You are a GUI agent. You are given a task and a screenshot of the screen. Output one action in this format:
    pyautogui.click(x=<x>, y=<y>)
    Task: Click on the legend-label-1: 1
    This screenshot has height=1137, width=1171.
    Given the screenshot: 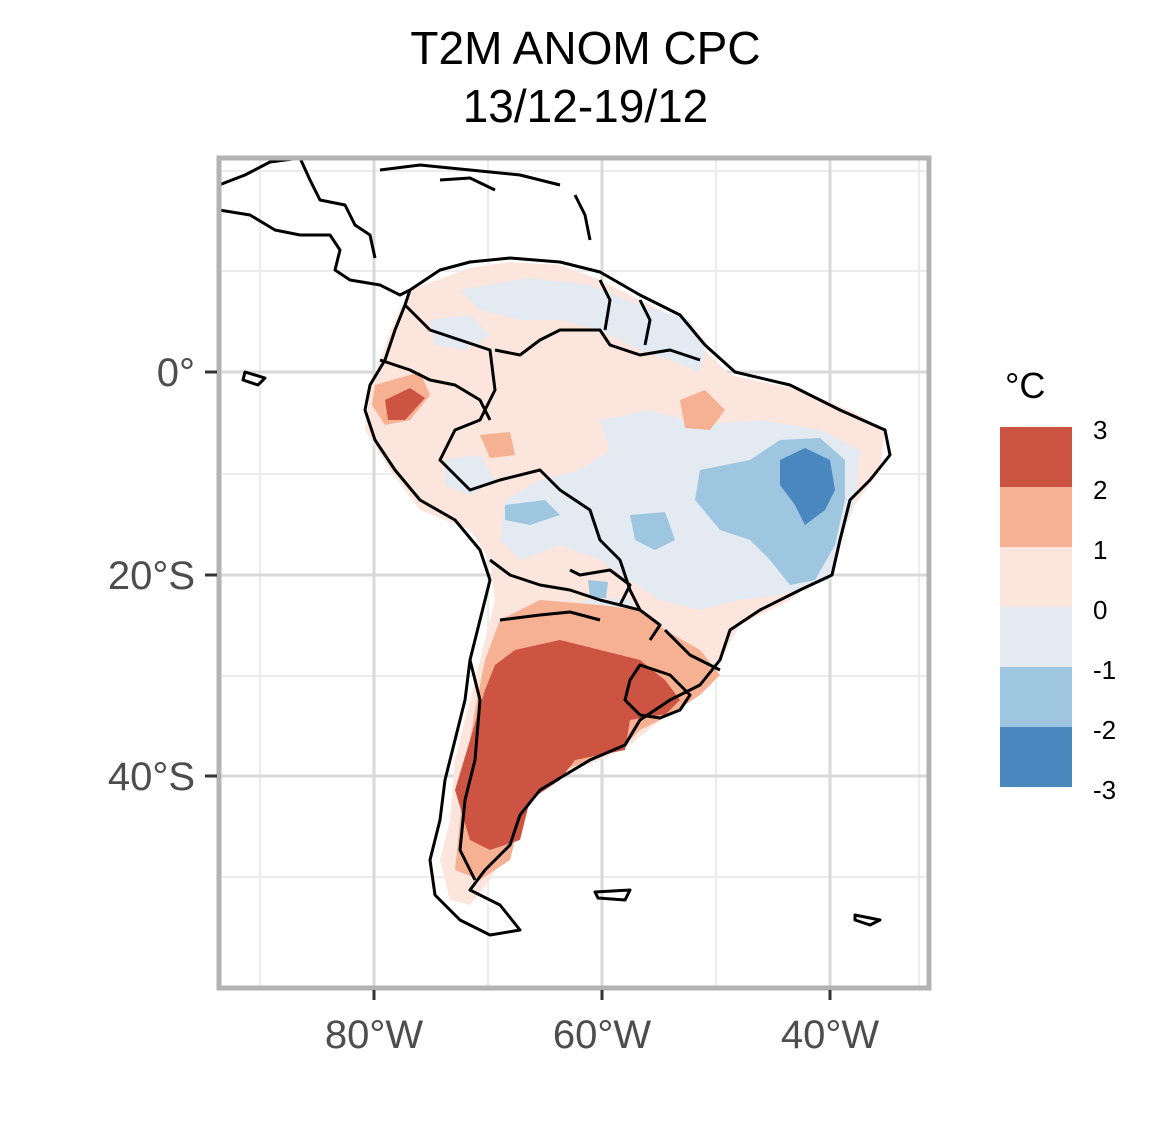 What is the action you would take?
    pyautogui.click(x=1100, y=550)
    